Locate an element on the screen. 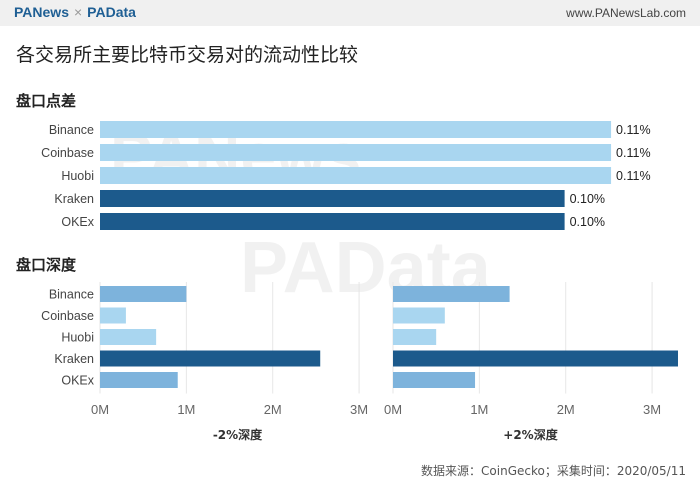 This screenshot has height=485, width=700. data-source: 数据来源：CoinGecko；采集时间：2020/05/11 is located at coordinates (553, 471).